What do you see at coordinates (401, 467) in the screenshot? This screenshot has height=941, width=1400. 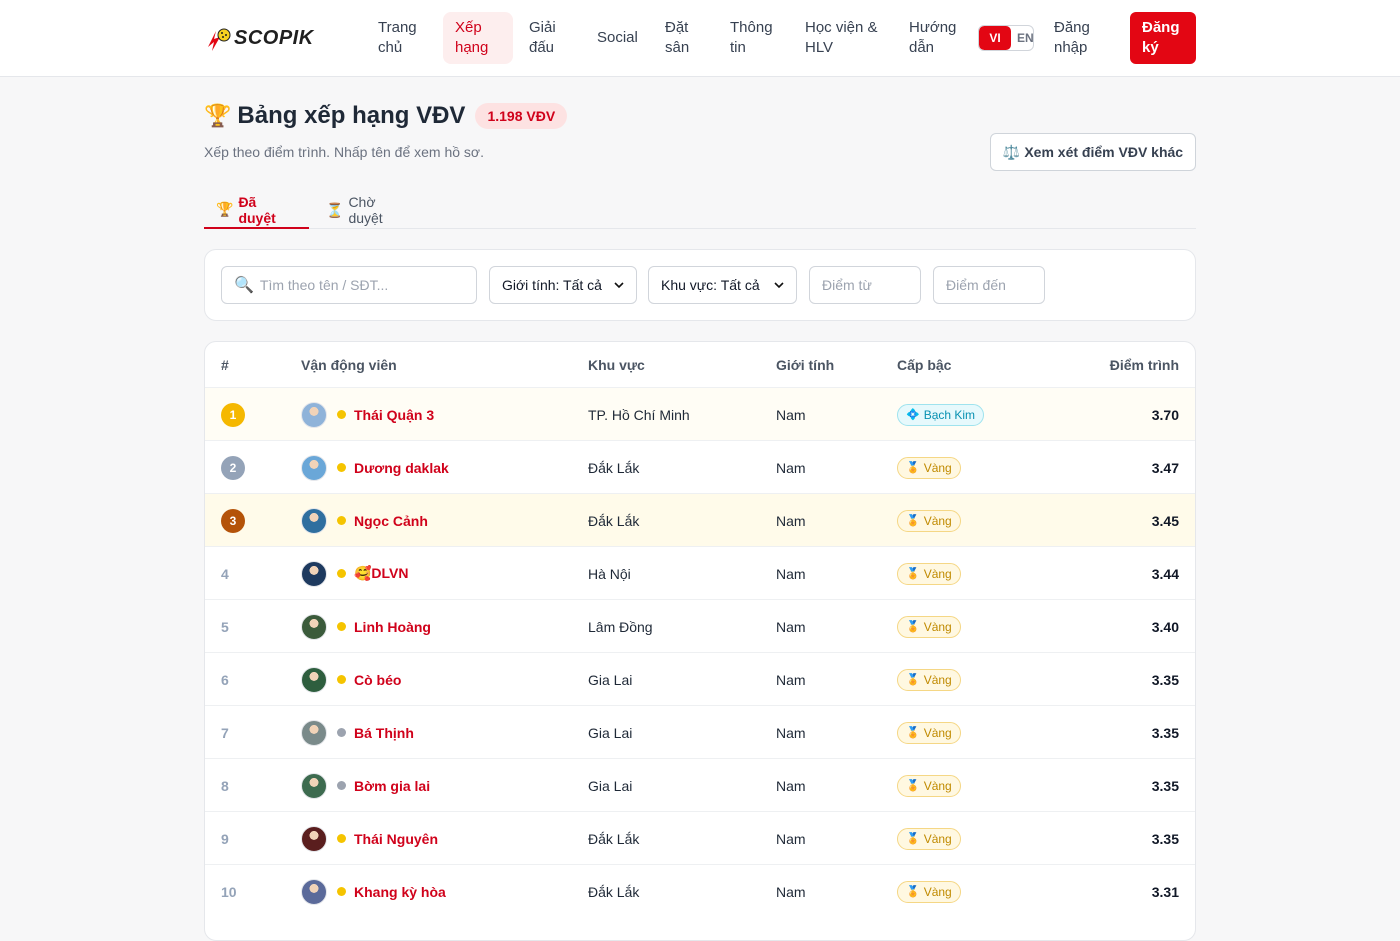 I see `athlete-name-link: Dương daklak` at bounding box center [401, 467].